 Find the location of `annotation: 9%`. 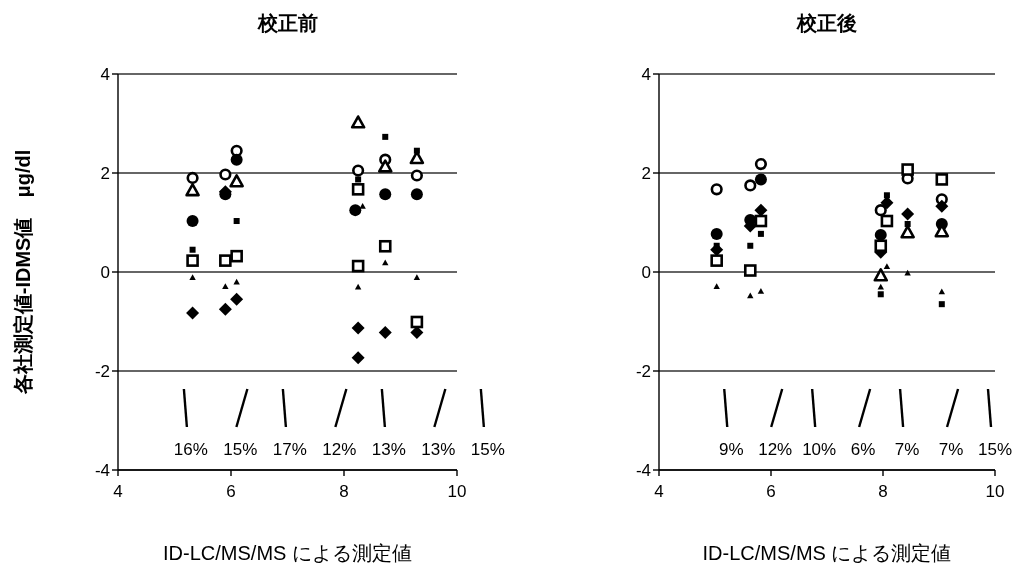

annotation: 9% is located at coordinates (731, 449).